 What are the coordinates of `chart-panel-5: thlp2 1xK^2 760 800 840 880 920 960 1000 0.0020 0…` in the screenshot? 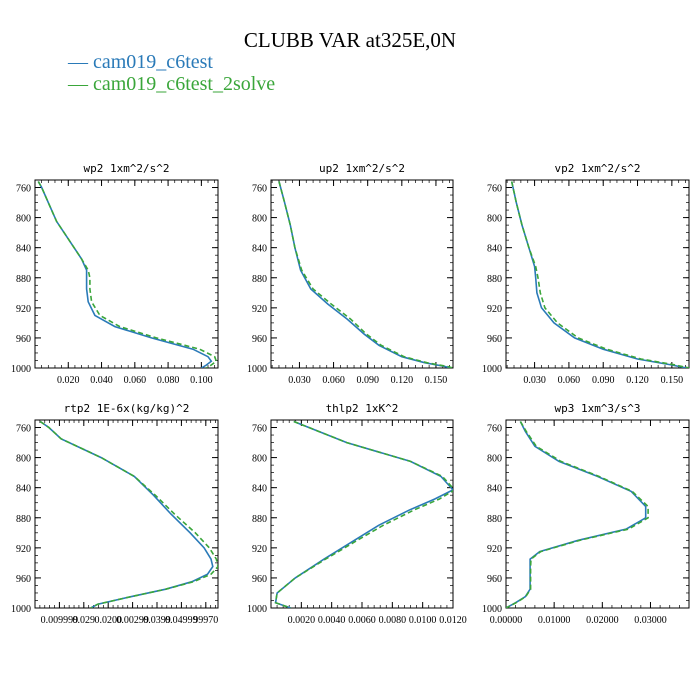 It's located at (357, 514).